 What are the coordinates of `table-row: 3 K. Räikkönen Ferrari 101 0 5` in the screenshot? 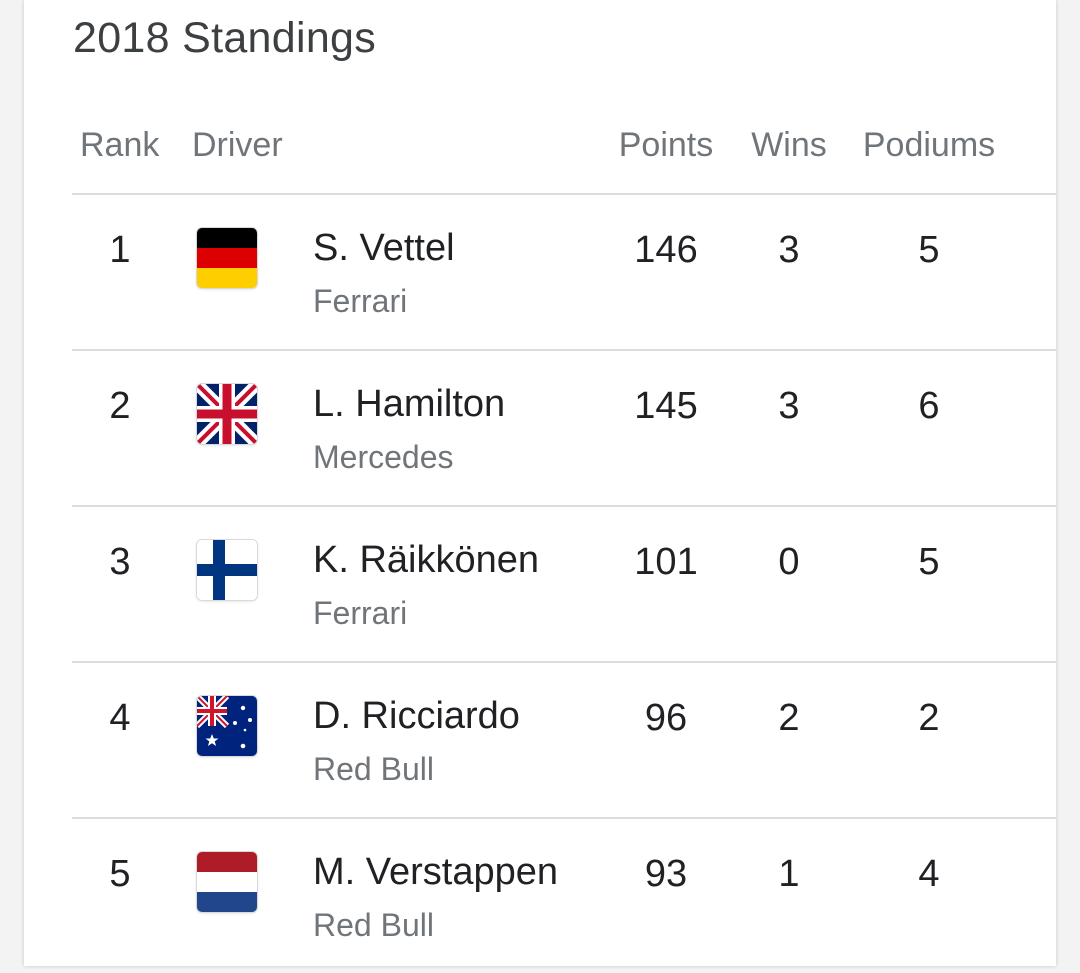 It's located at (564, 583).